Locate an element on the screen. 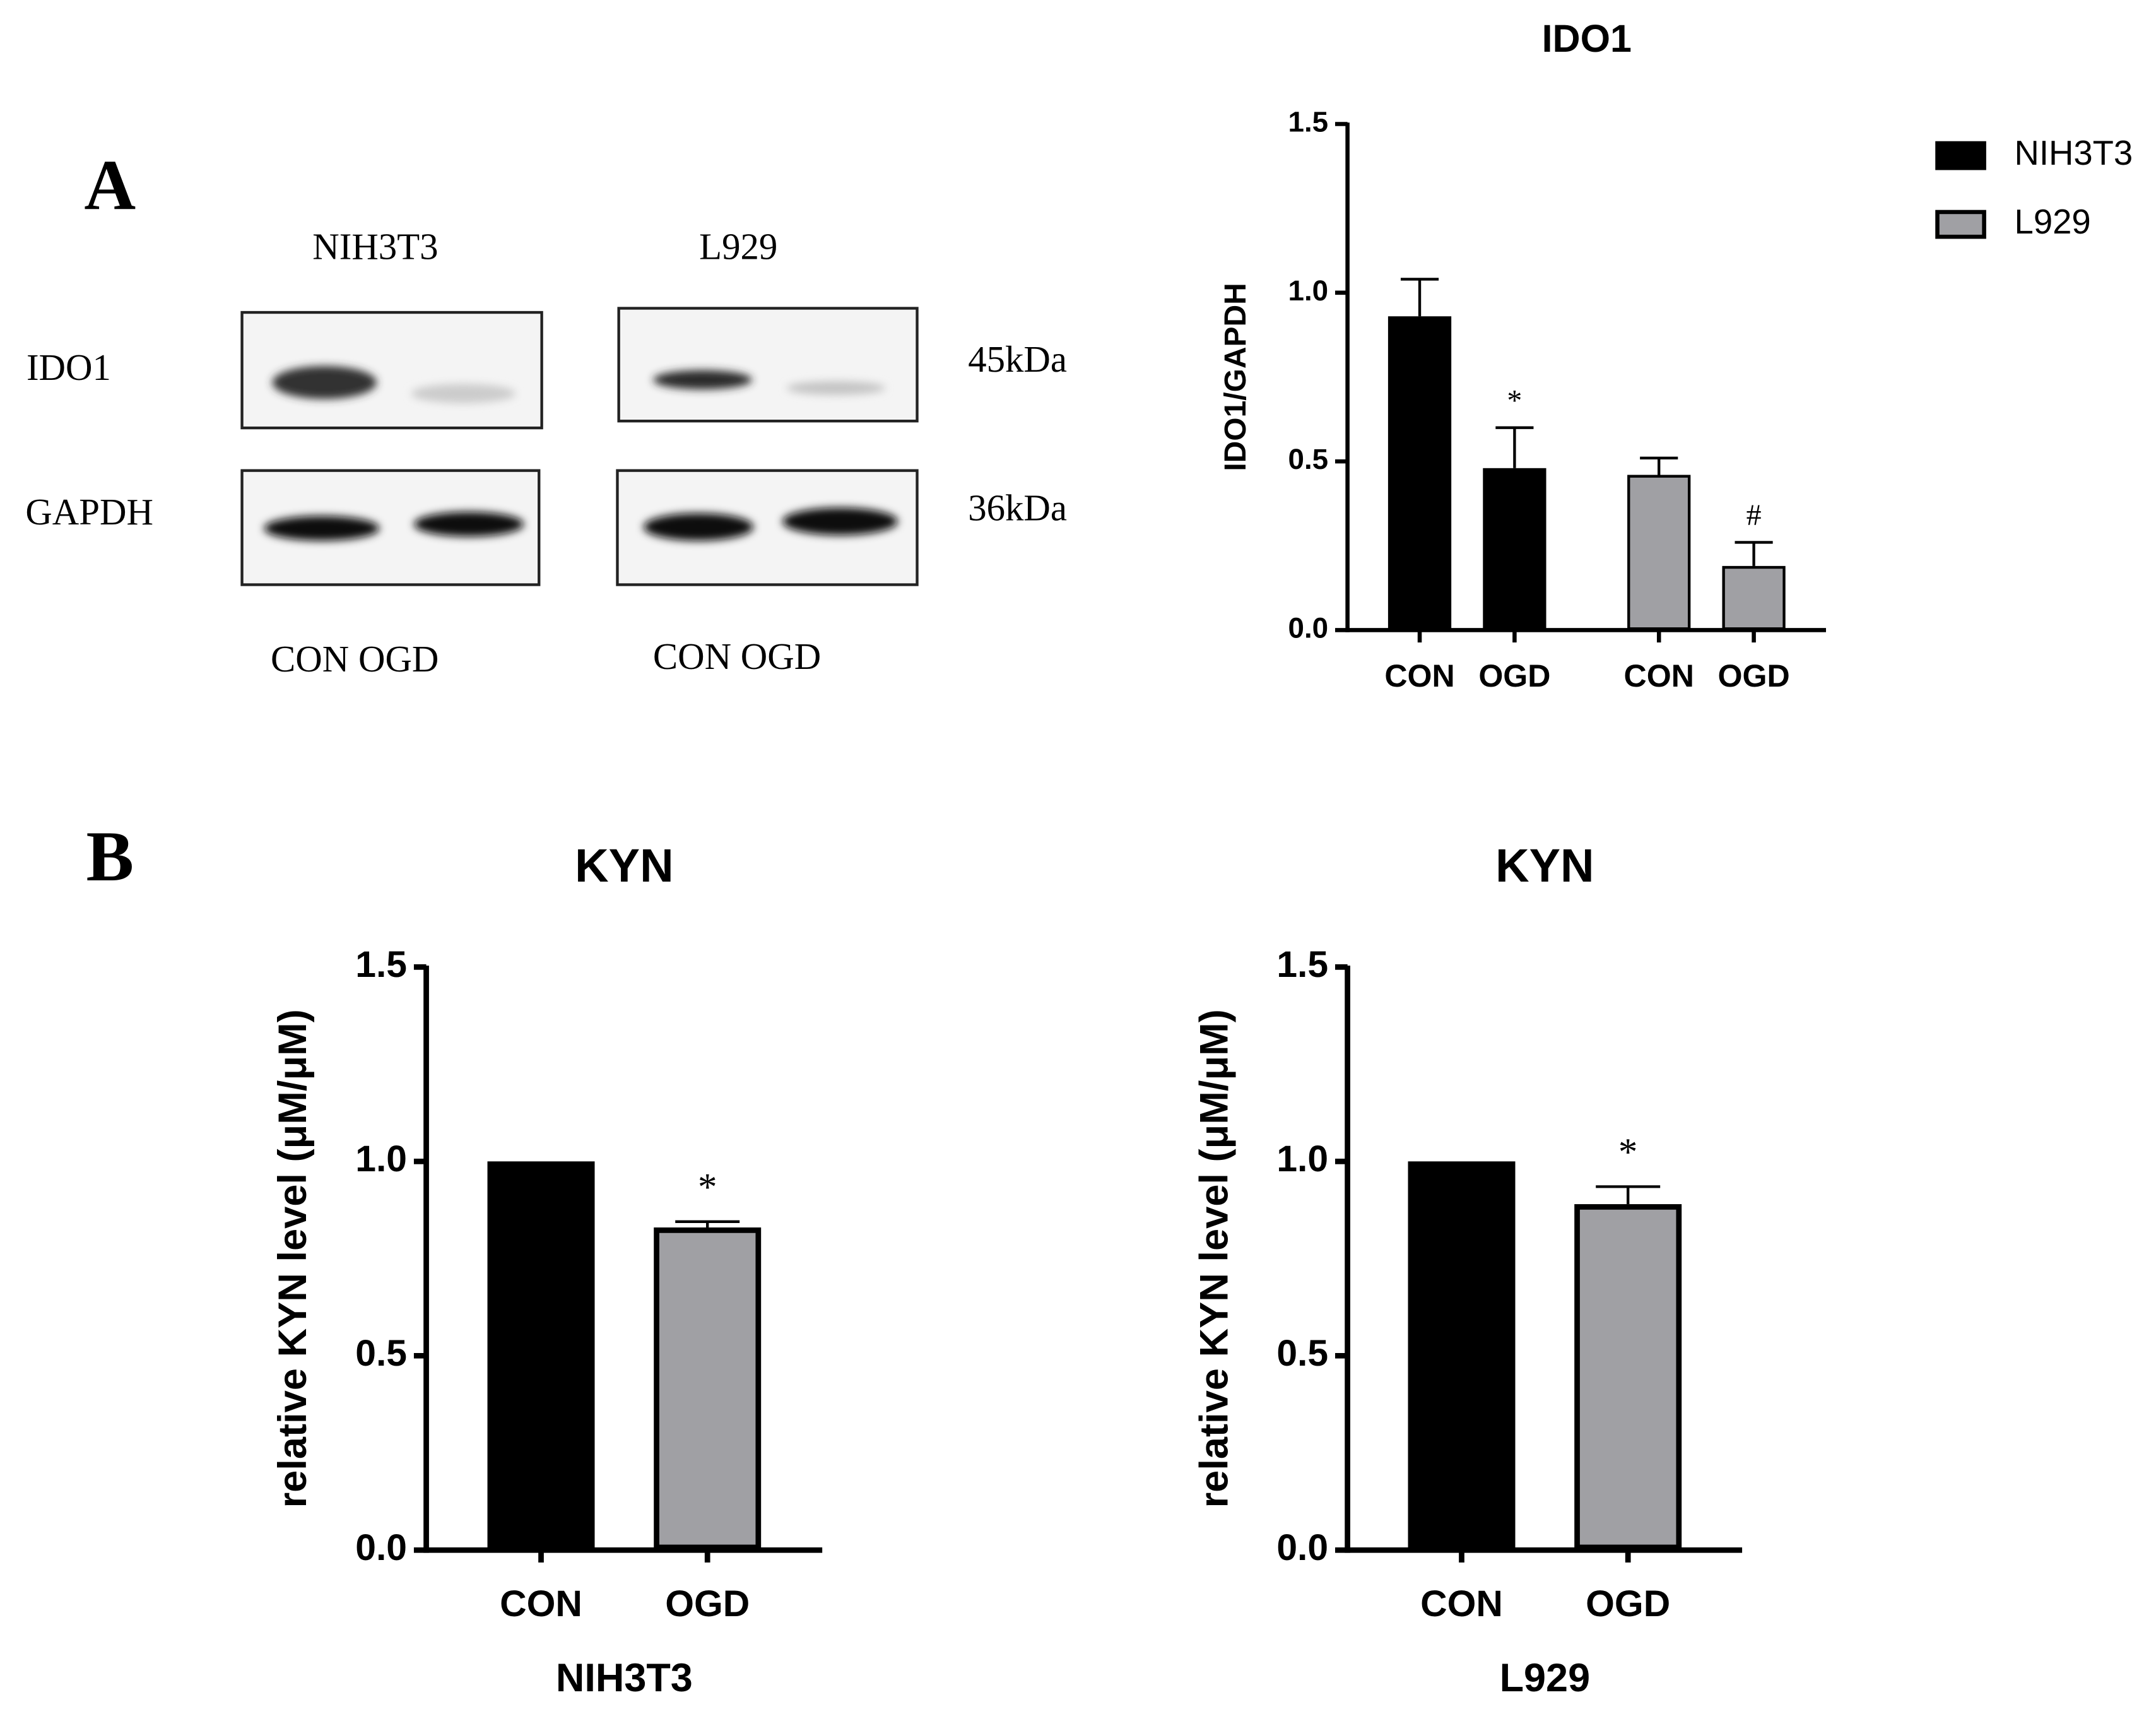 This screenshot has width=2156, height=1714. size-label: 45kDa is located at coordinates (1017, 359).